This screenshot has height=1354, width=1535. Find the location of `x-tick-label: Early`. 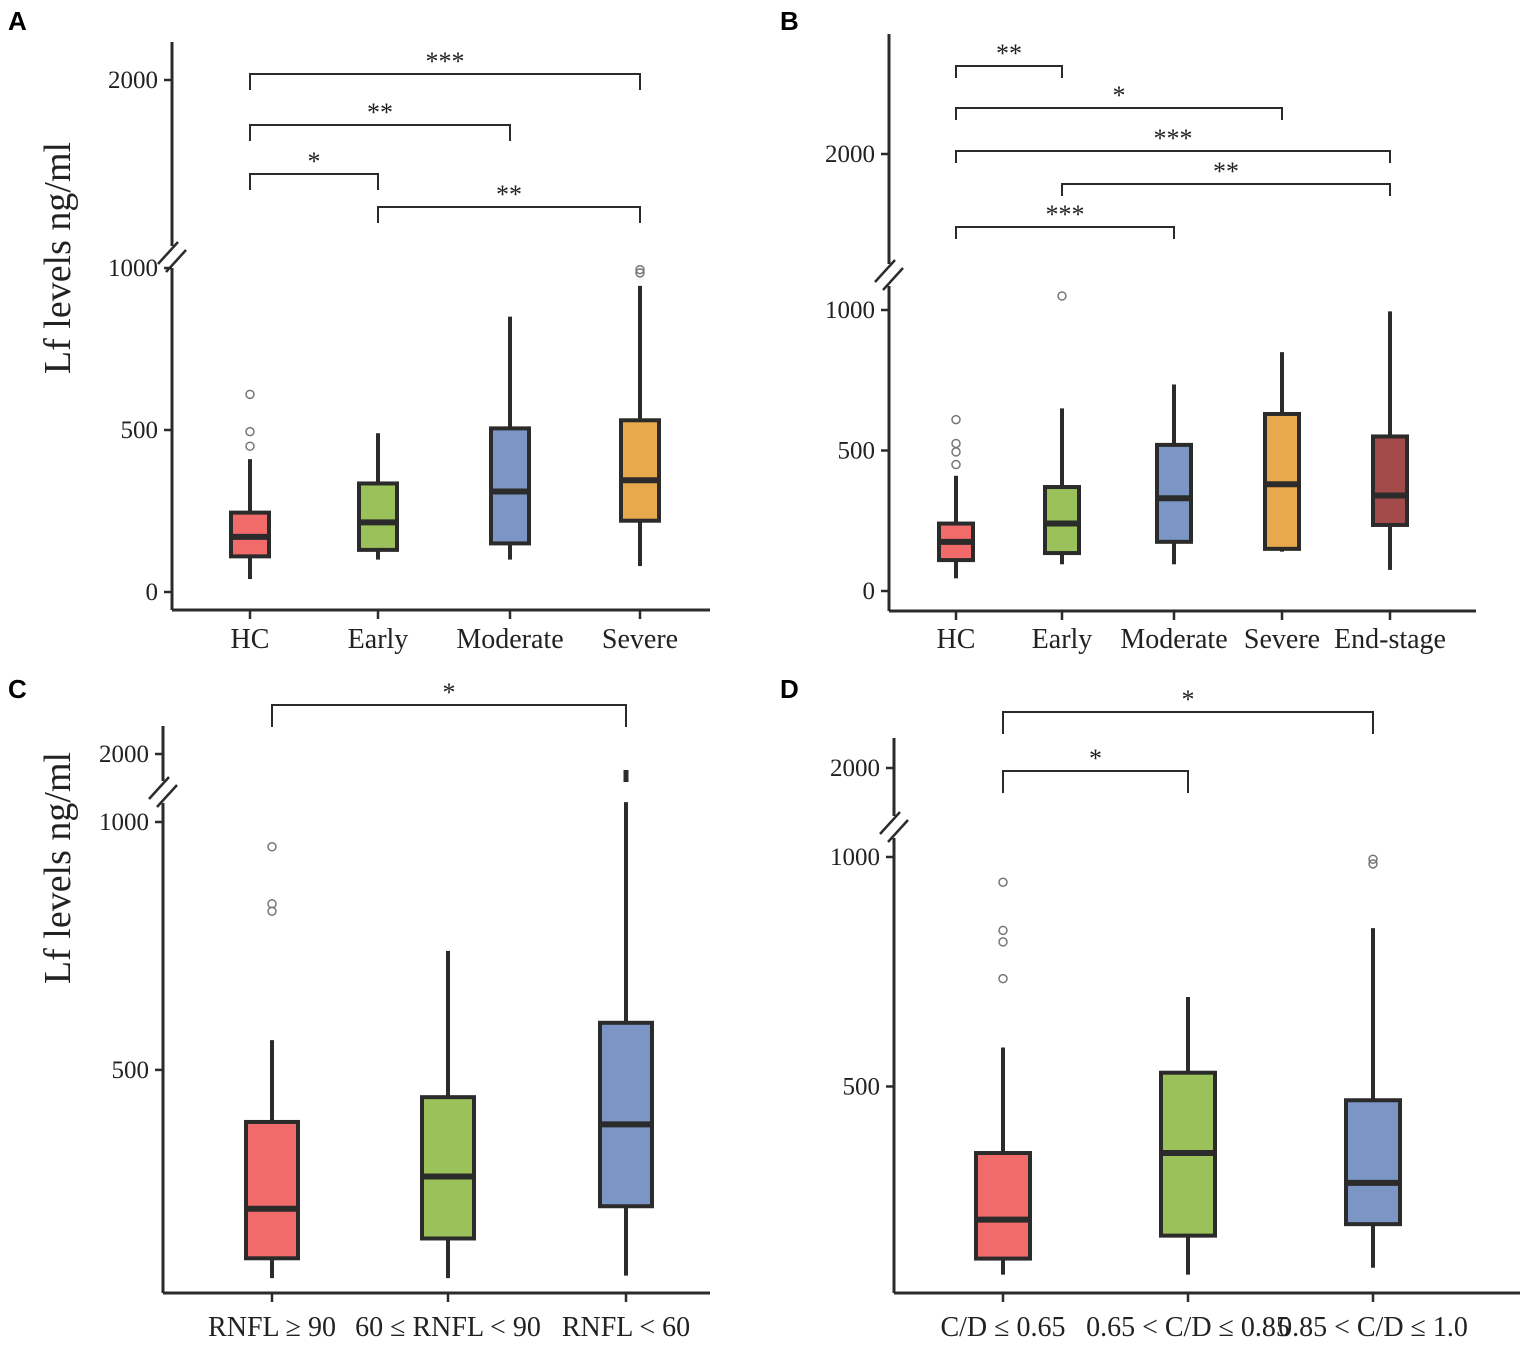

x-tick-label: Early is located at coordinates (378, 639).